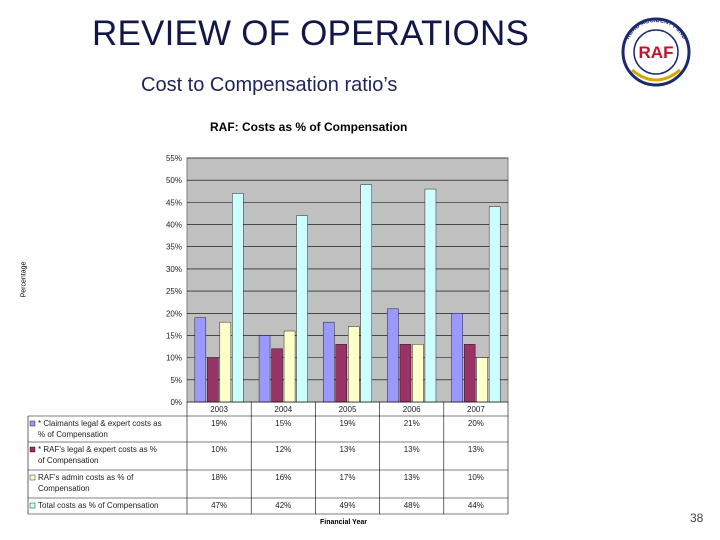 Image resolution: width=720 pixels, height=540 pixels. I want to click on page-number: 38, so click(697, 518).